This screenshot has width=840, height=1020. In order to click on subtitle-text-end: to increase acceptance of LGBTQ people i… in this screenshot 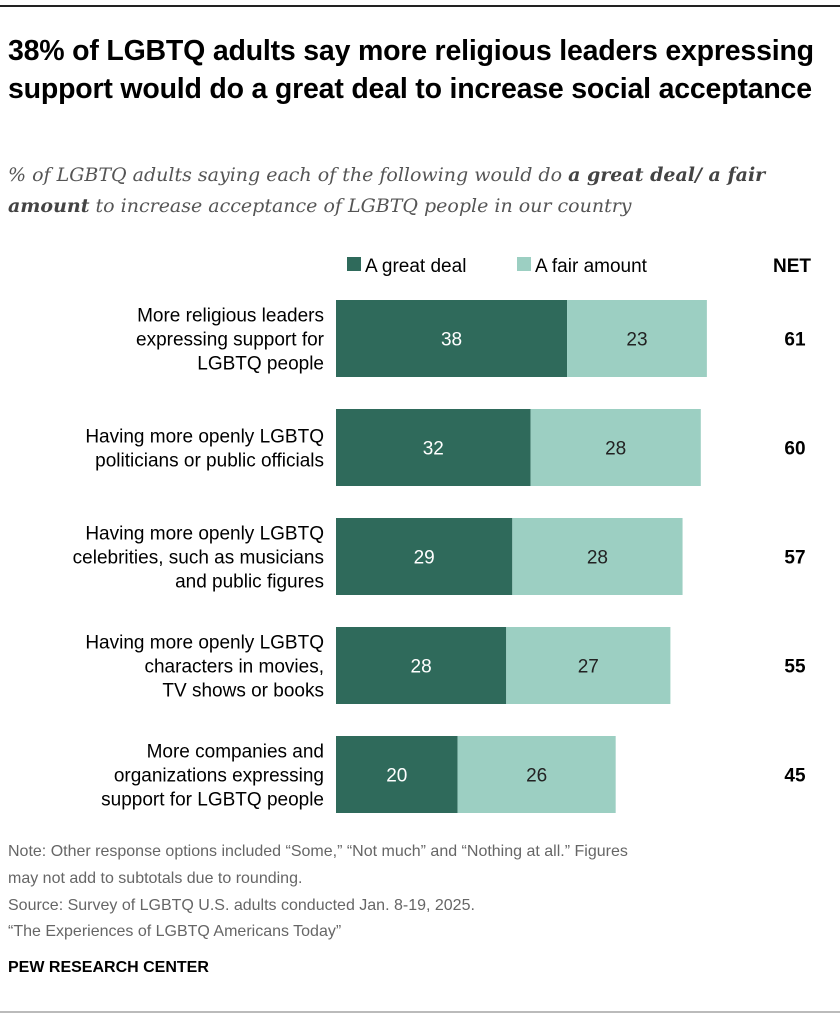, I will do `click(360, 206)`.